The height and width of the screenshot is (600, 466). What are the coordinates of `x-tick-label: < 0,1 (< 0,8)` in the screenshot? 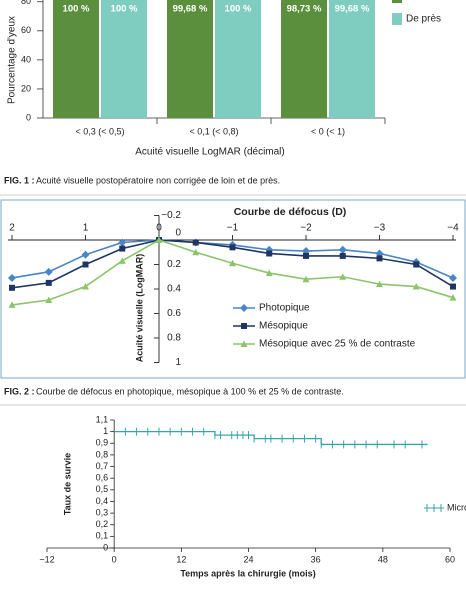 It's located at (213, 131).